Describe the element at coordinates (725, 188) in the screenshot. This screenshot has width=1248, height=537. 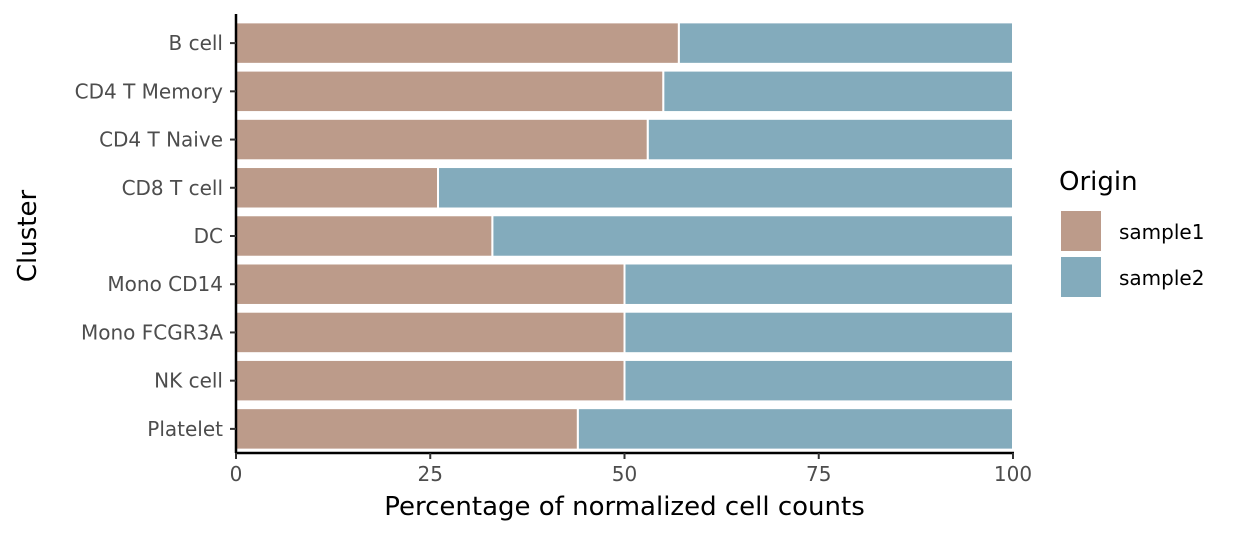
I see `bar-cd8-t-cell-sample2` at that location.